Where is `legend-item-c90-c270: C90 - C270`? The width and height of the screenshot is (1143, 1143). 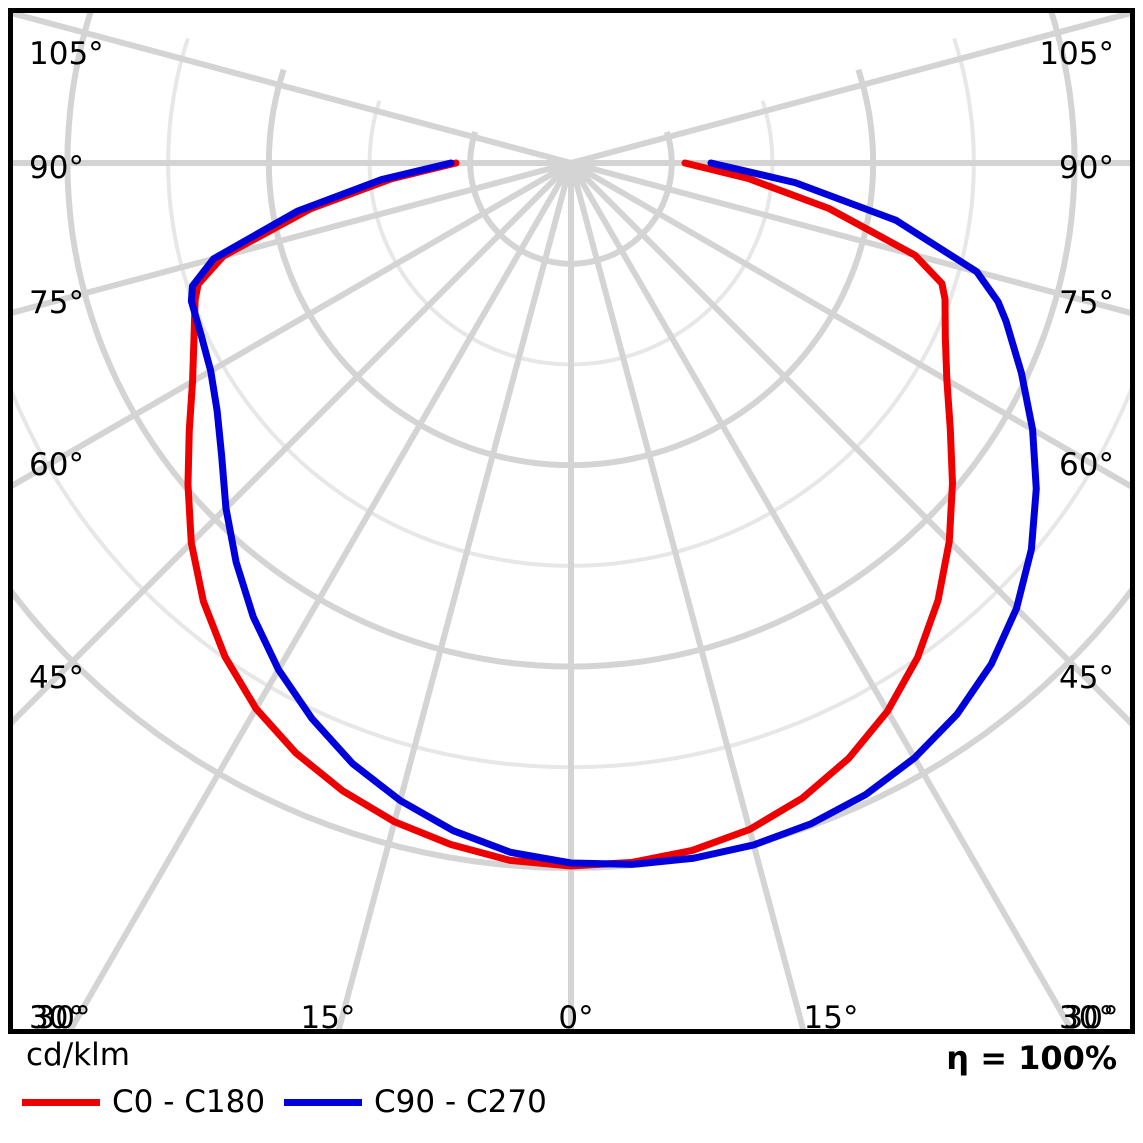 legend-item-c90-c270: C90 - C270 is located at coordinates (415, 1102).